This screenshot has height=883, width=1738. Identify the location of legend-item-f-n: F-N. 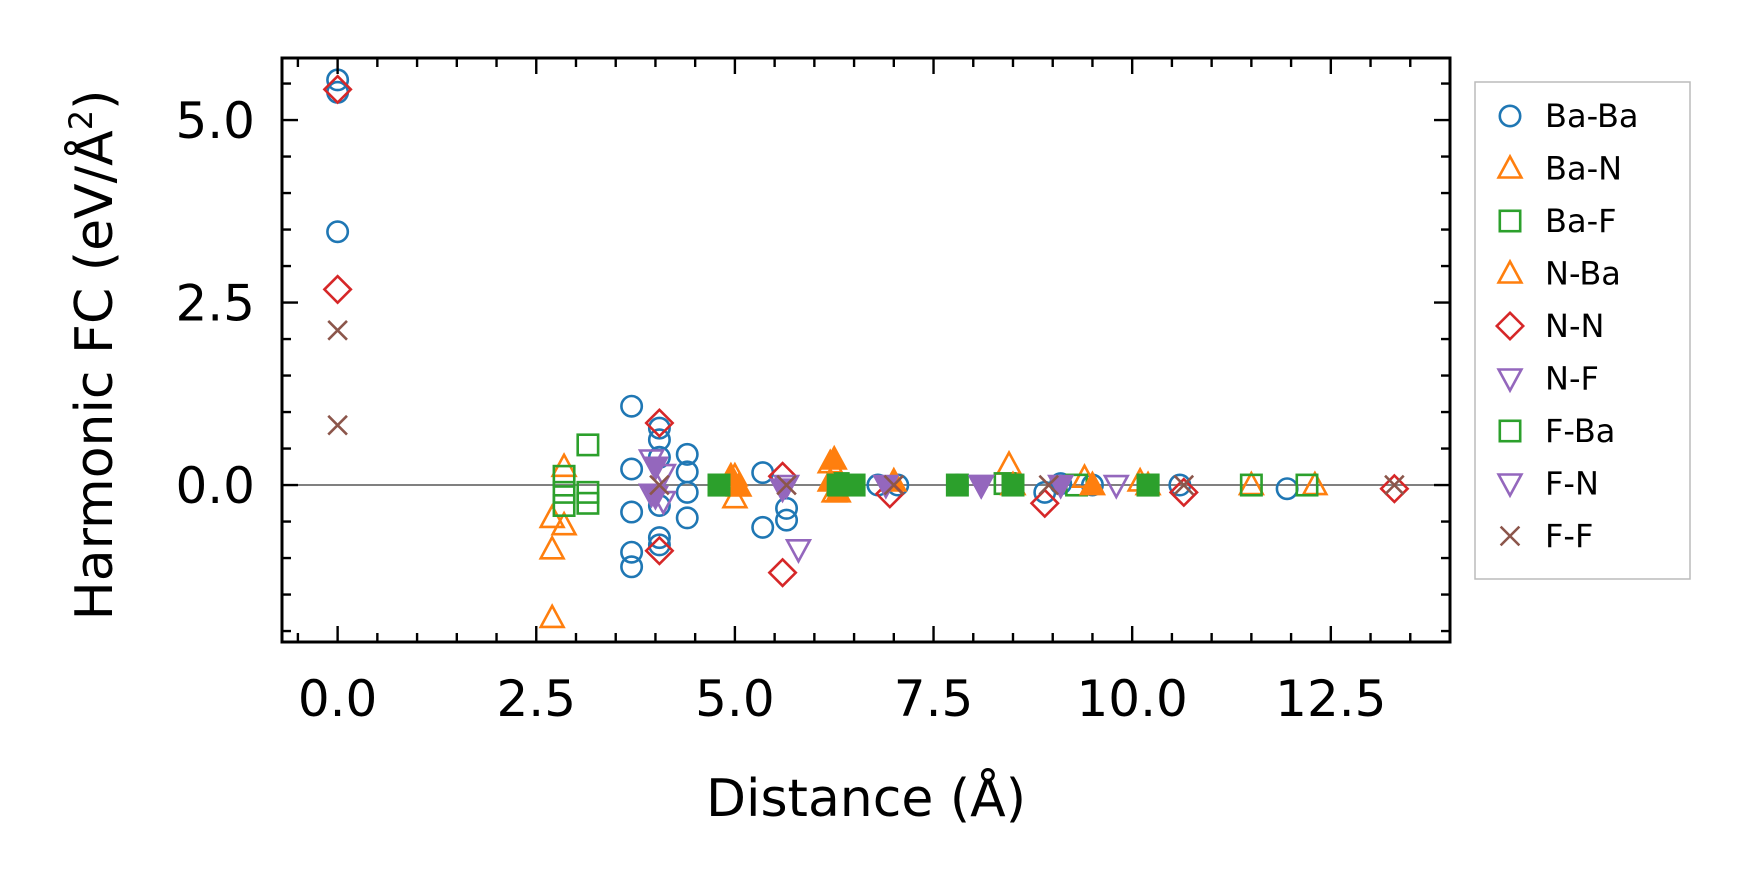
(1547, 484).